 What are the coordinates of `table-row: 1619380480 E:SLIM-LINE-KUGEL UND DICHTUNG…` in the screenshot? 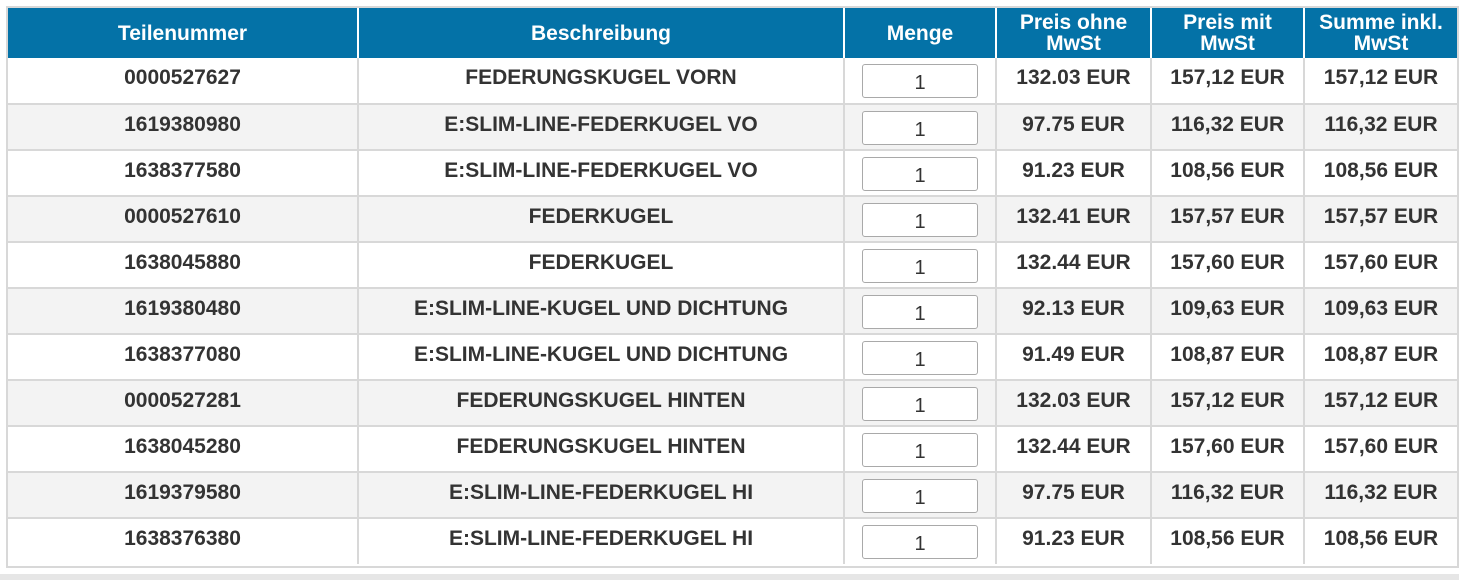 It's located at (732, 311).